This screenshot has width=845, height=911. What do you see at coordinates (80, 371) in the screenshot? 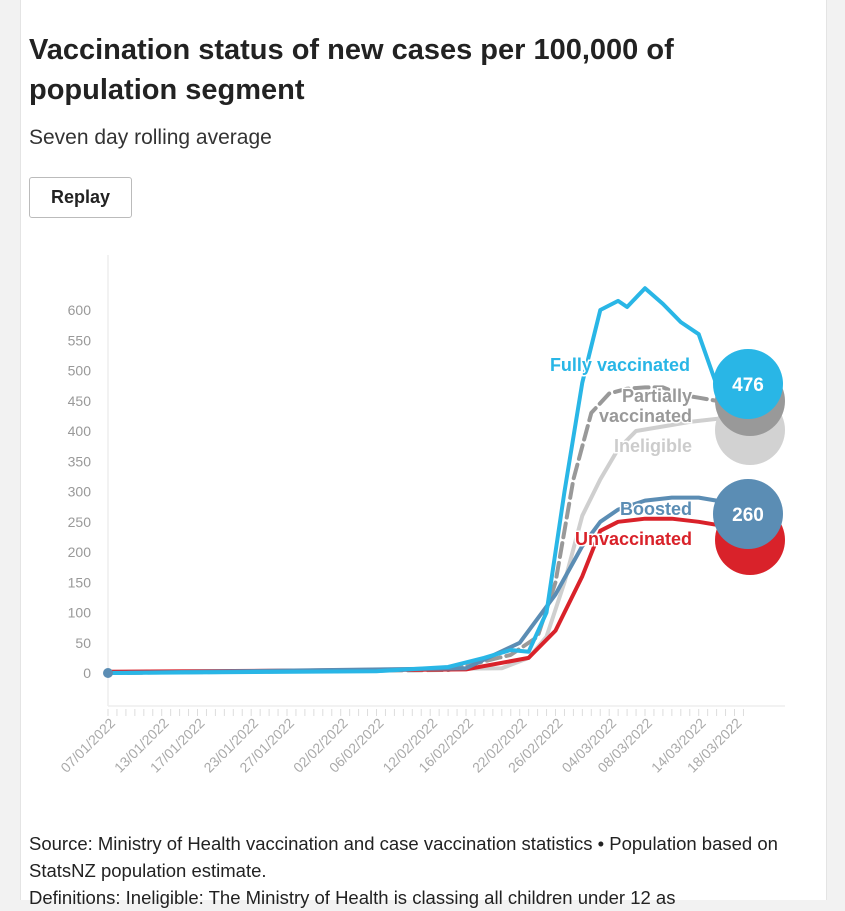
I see `y-tick-label: 500` at bounding box center [80, 371].